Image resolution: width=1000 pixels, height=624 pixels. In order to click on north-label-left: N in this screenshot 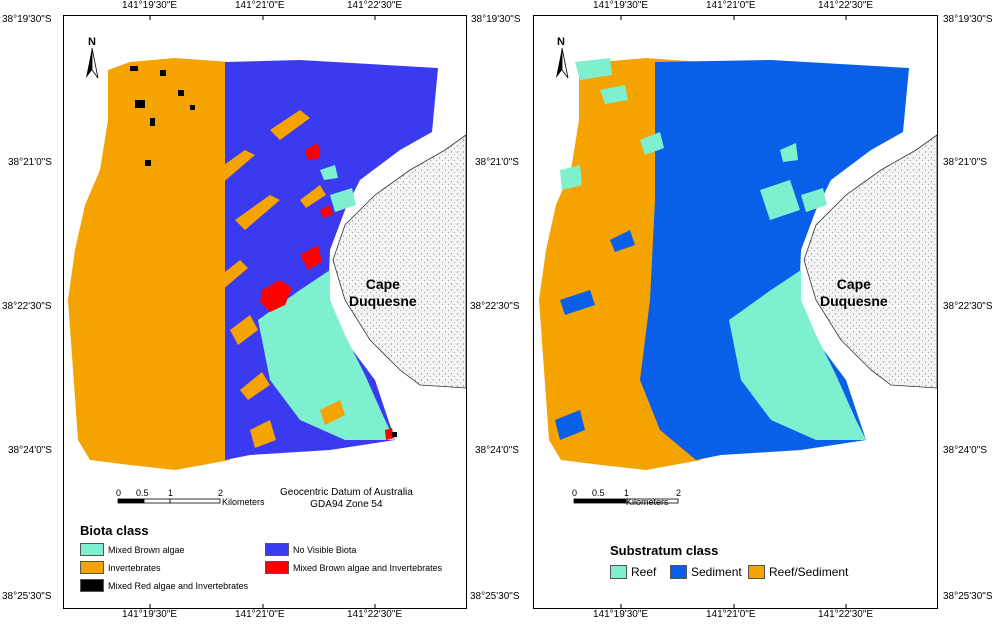, I will do `click(92, 42)`.